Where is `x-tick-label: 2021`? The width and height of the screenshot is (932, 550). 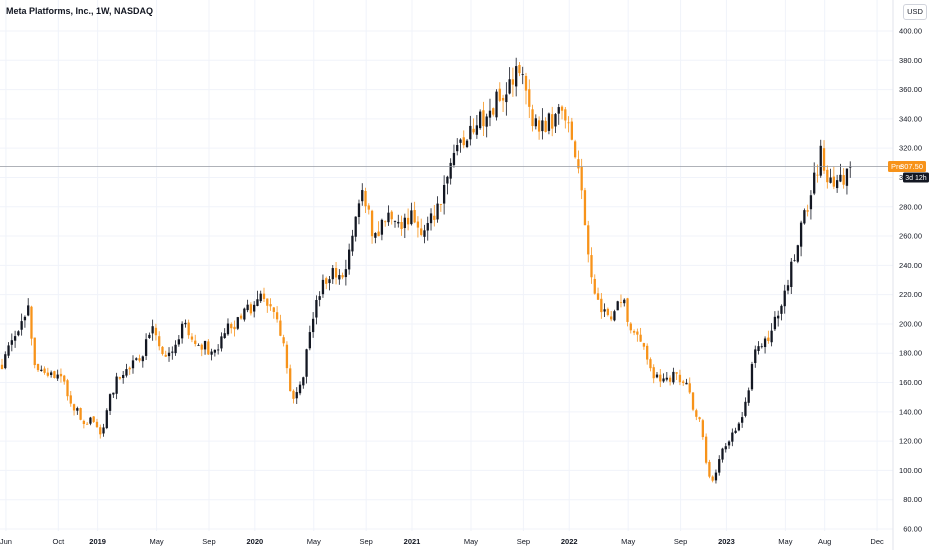
x-tick-label: 2021 is located at coordinates (412, 541).